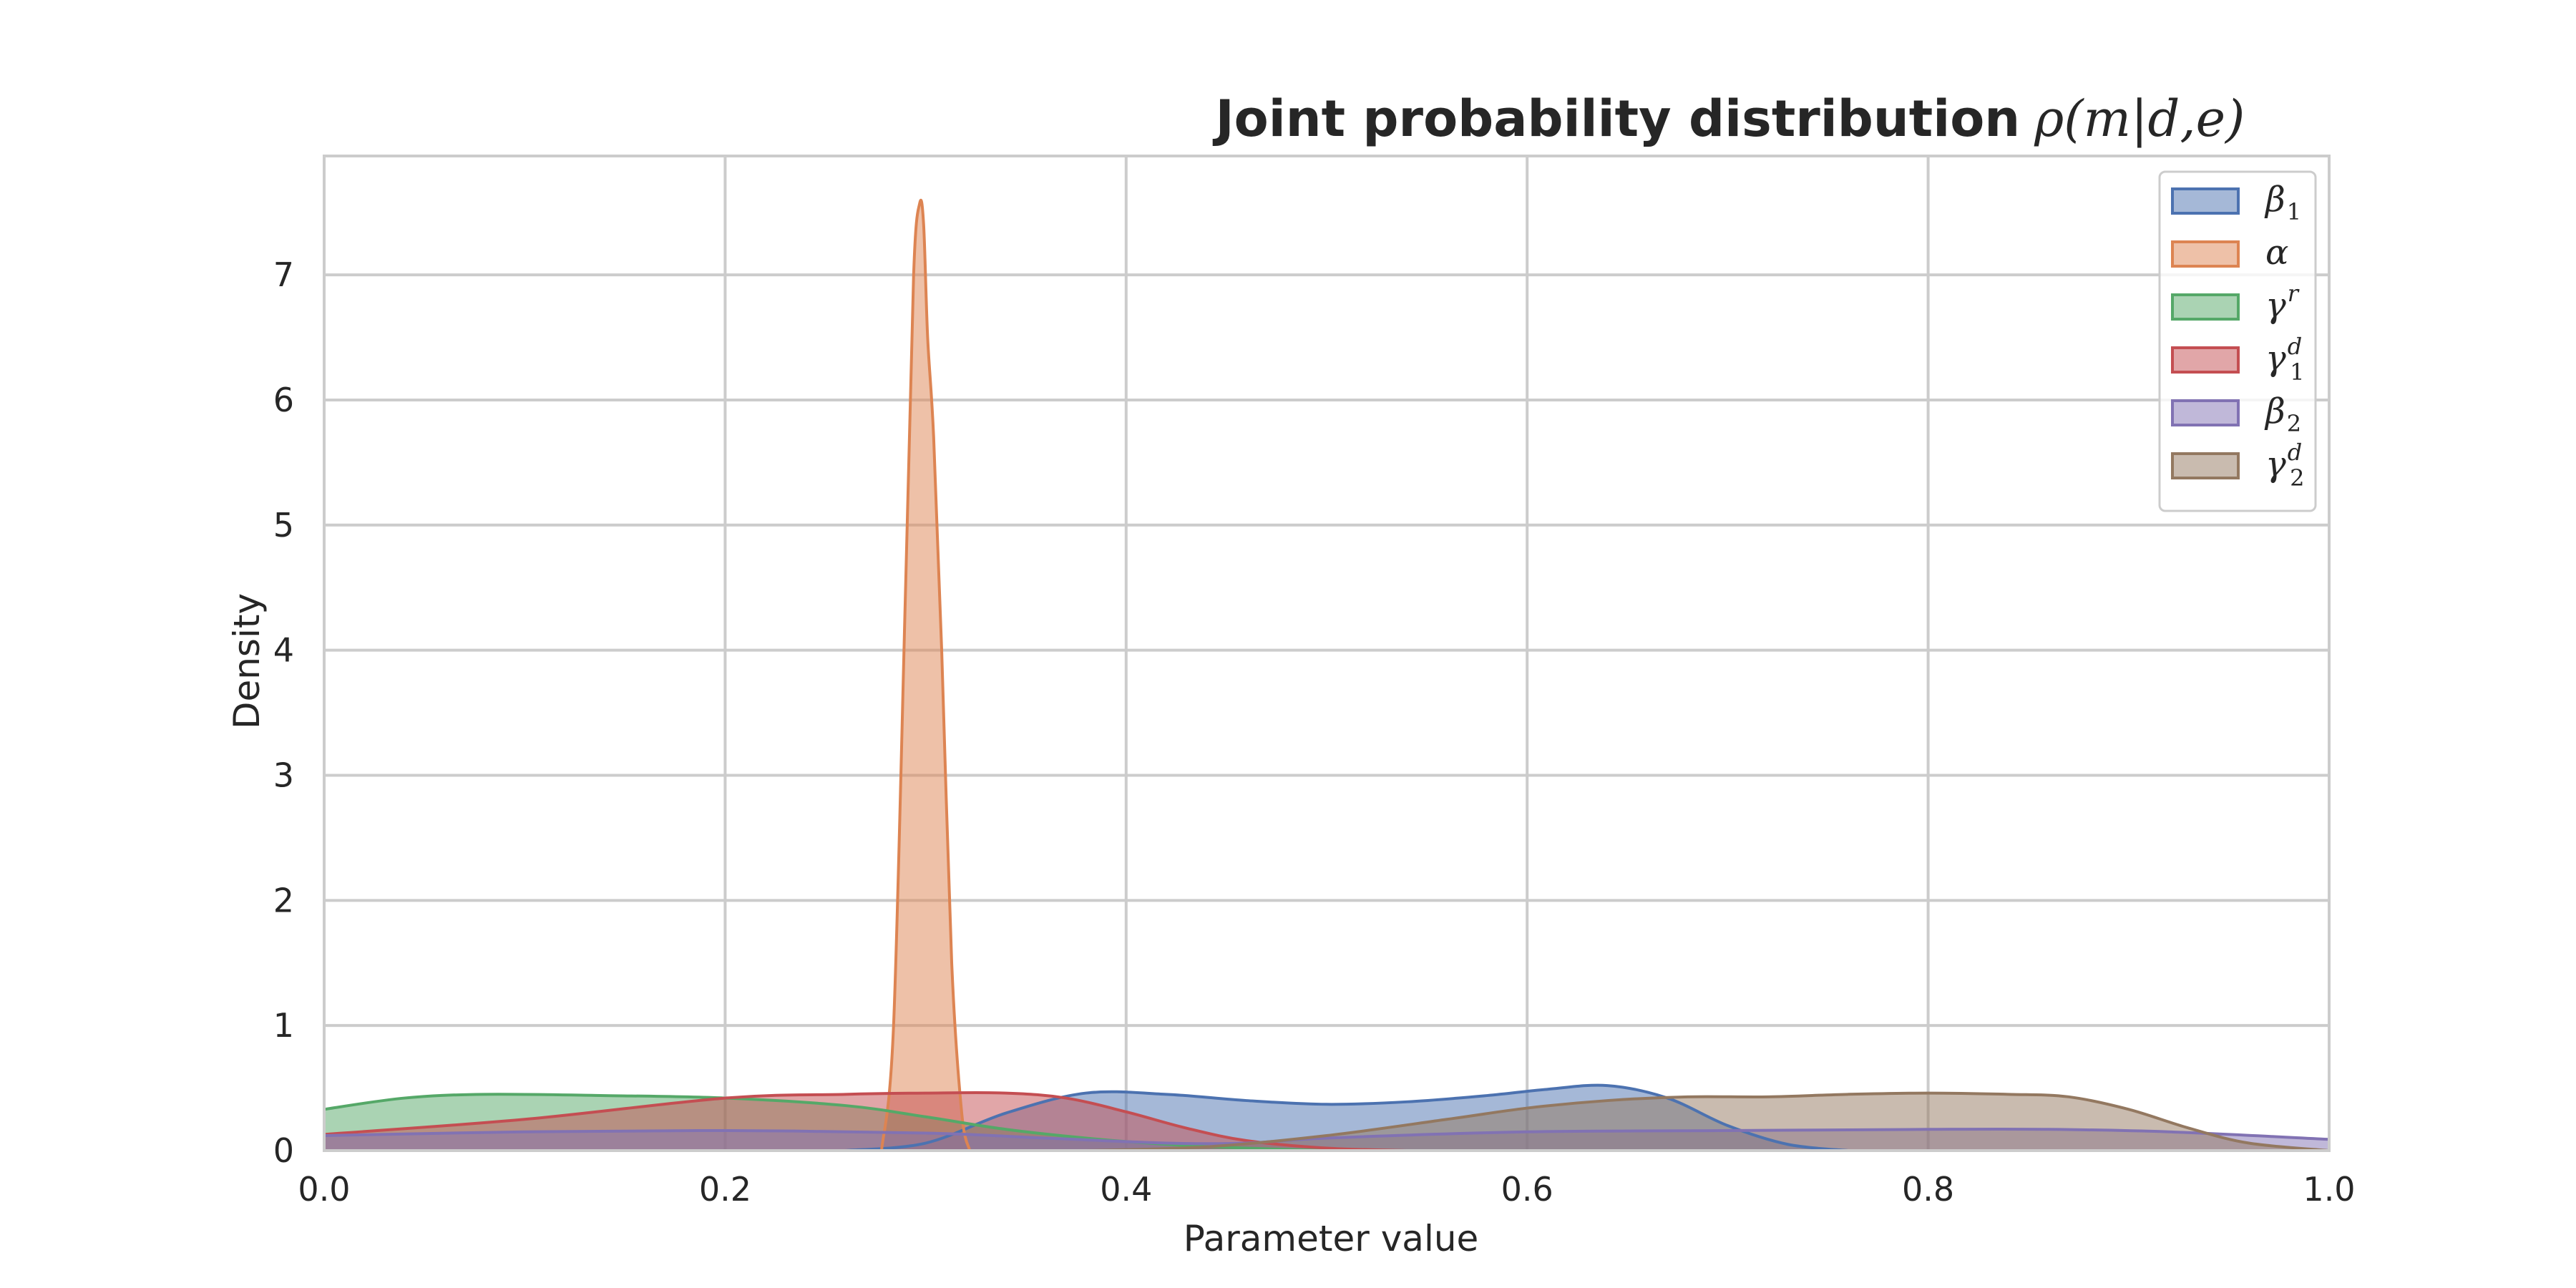 Image resolution: width=2576 pixels, height=1288 pixels. Describe the element at coordinates (2294, 293) in the screenshot. I see `legend-superscript: r` at that location.